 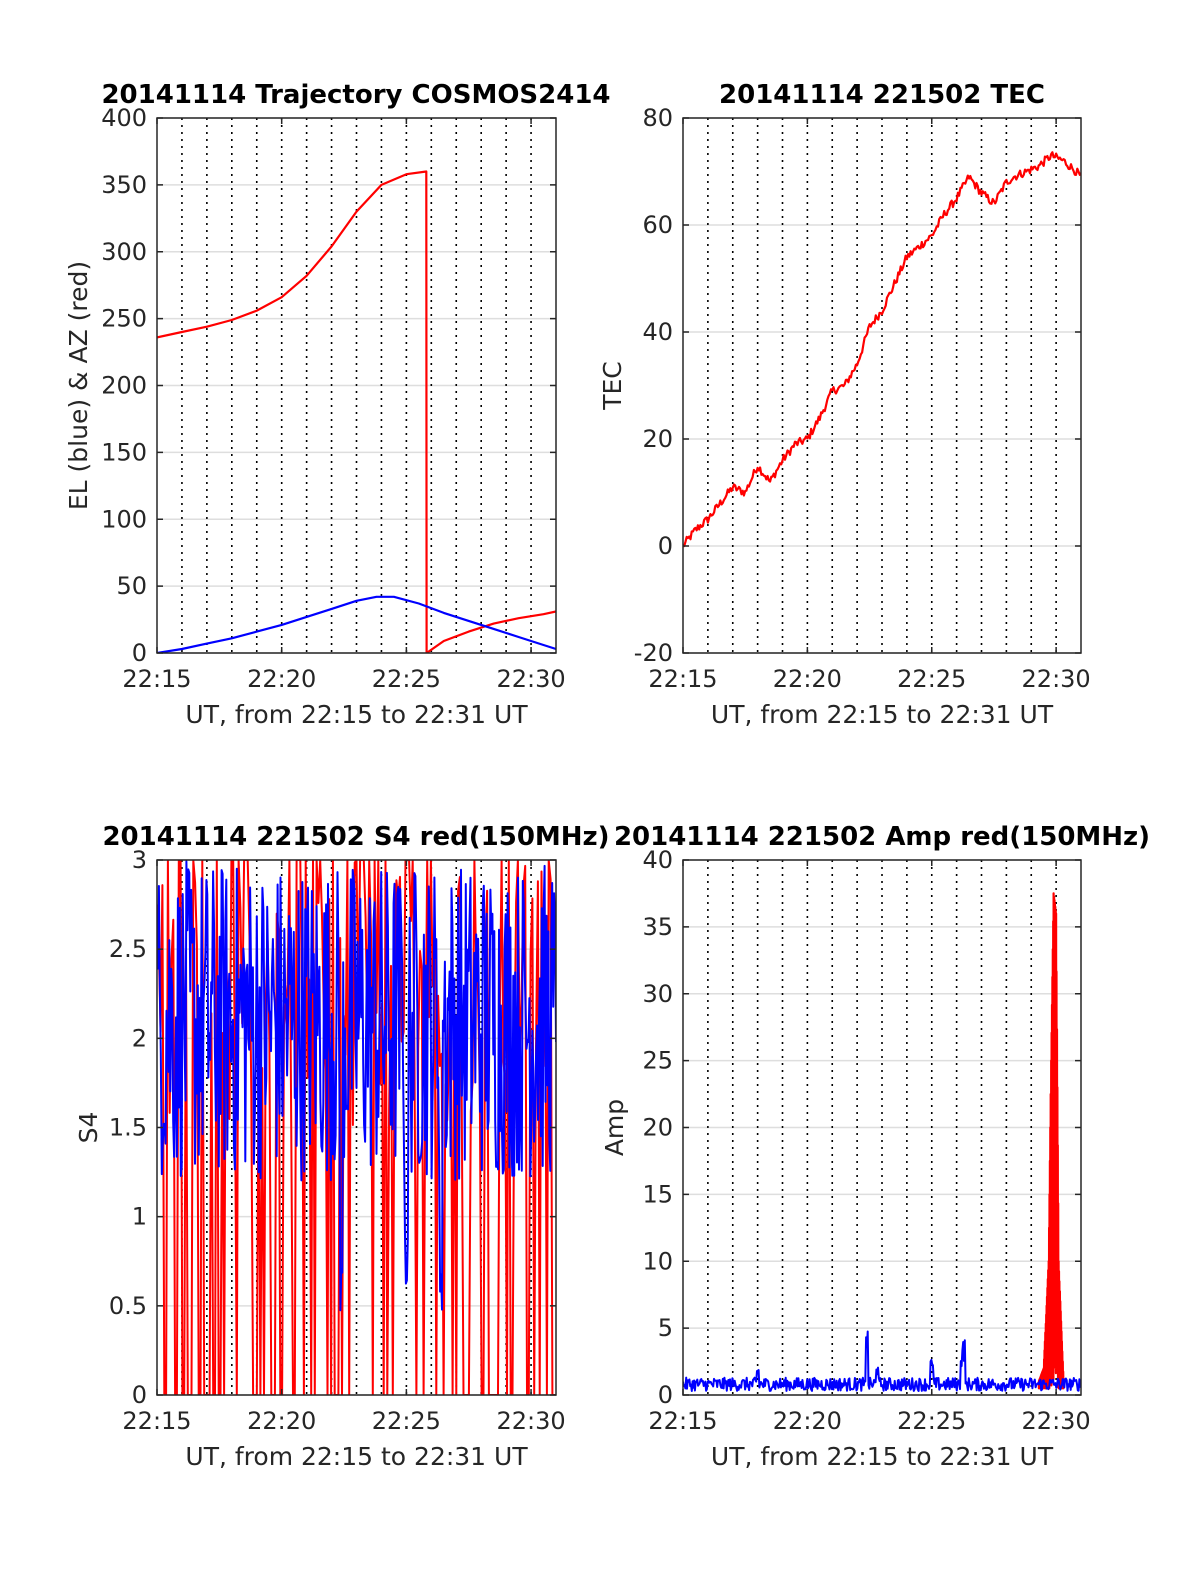 What do you see at coordinates (124, 452) in the screenshot?
I see `y-tick-label: 150` at bounding box center [124, 452].